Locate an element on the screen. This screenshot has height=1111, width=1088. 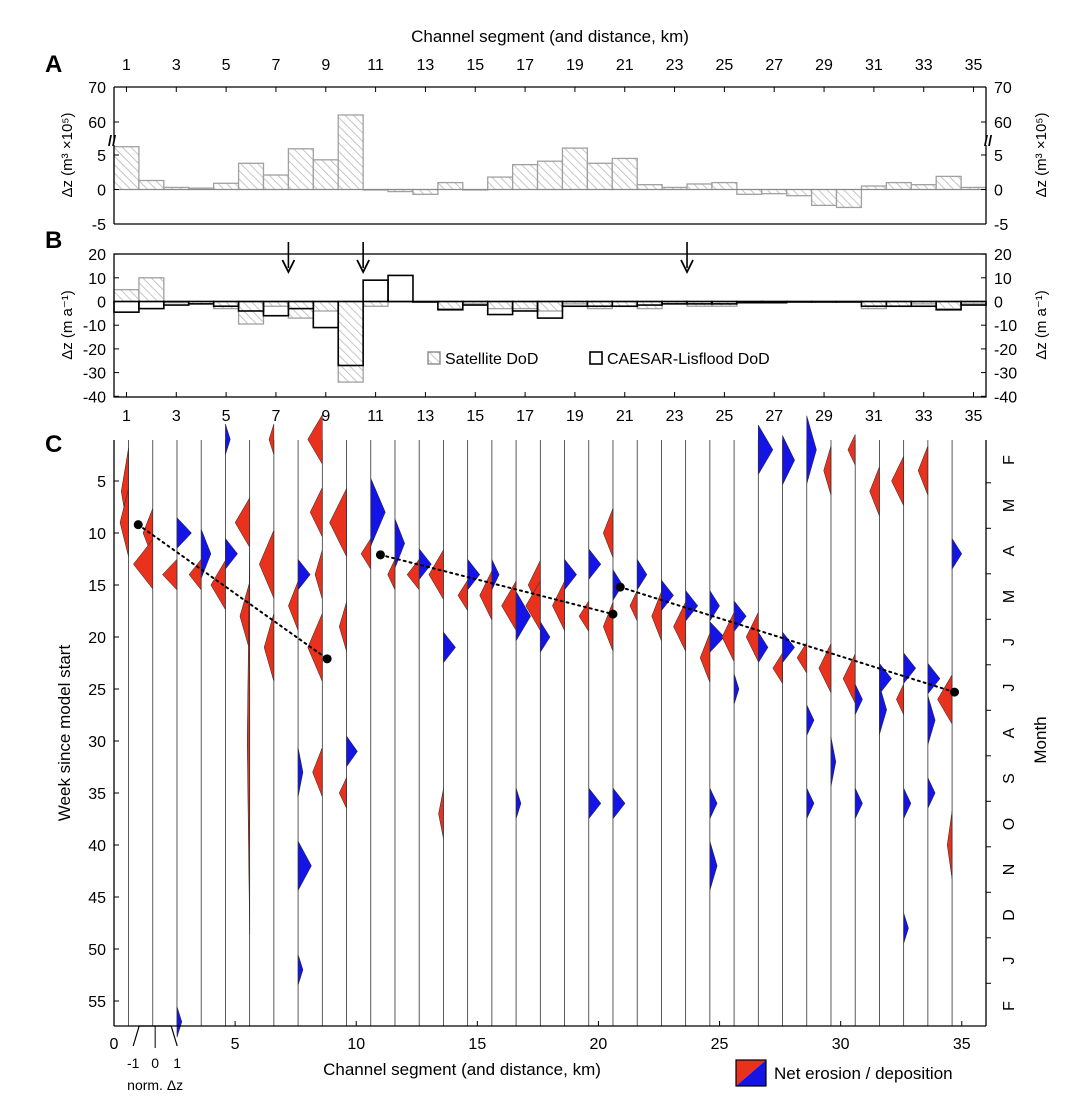
panel-c-ytick-label-30: 30 is located at coordinates (97, 742).